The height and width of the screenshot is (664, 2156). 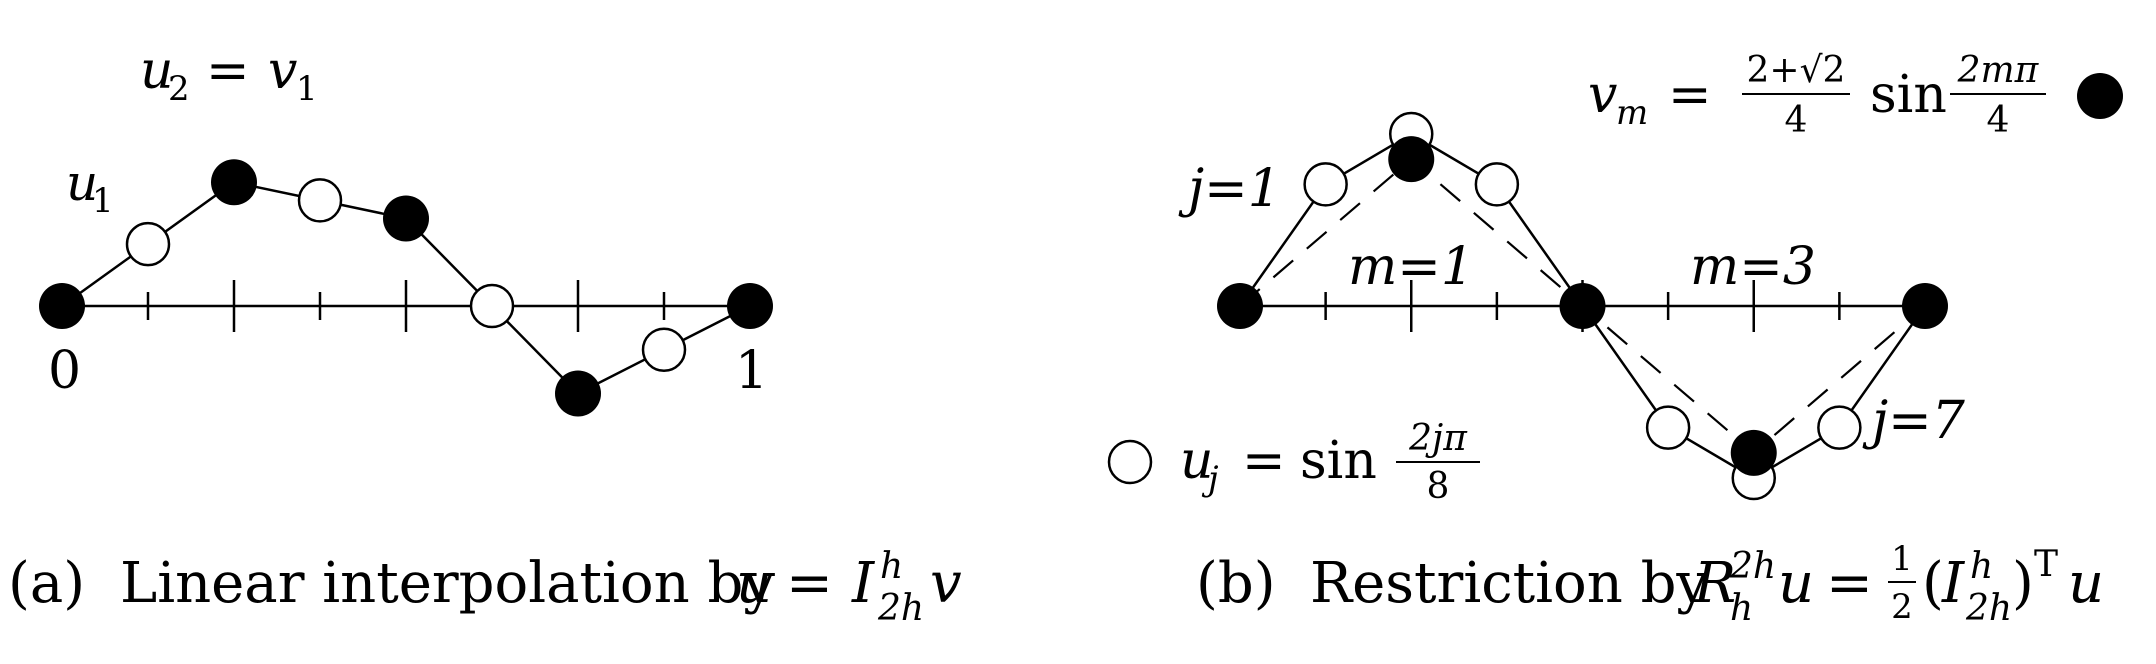 What do you see at coordinates (1753, 267) in the screenshot?
I see `panel-b-label-m3: m=3` at bounding box center [1753, 267].